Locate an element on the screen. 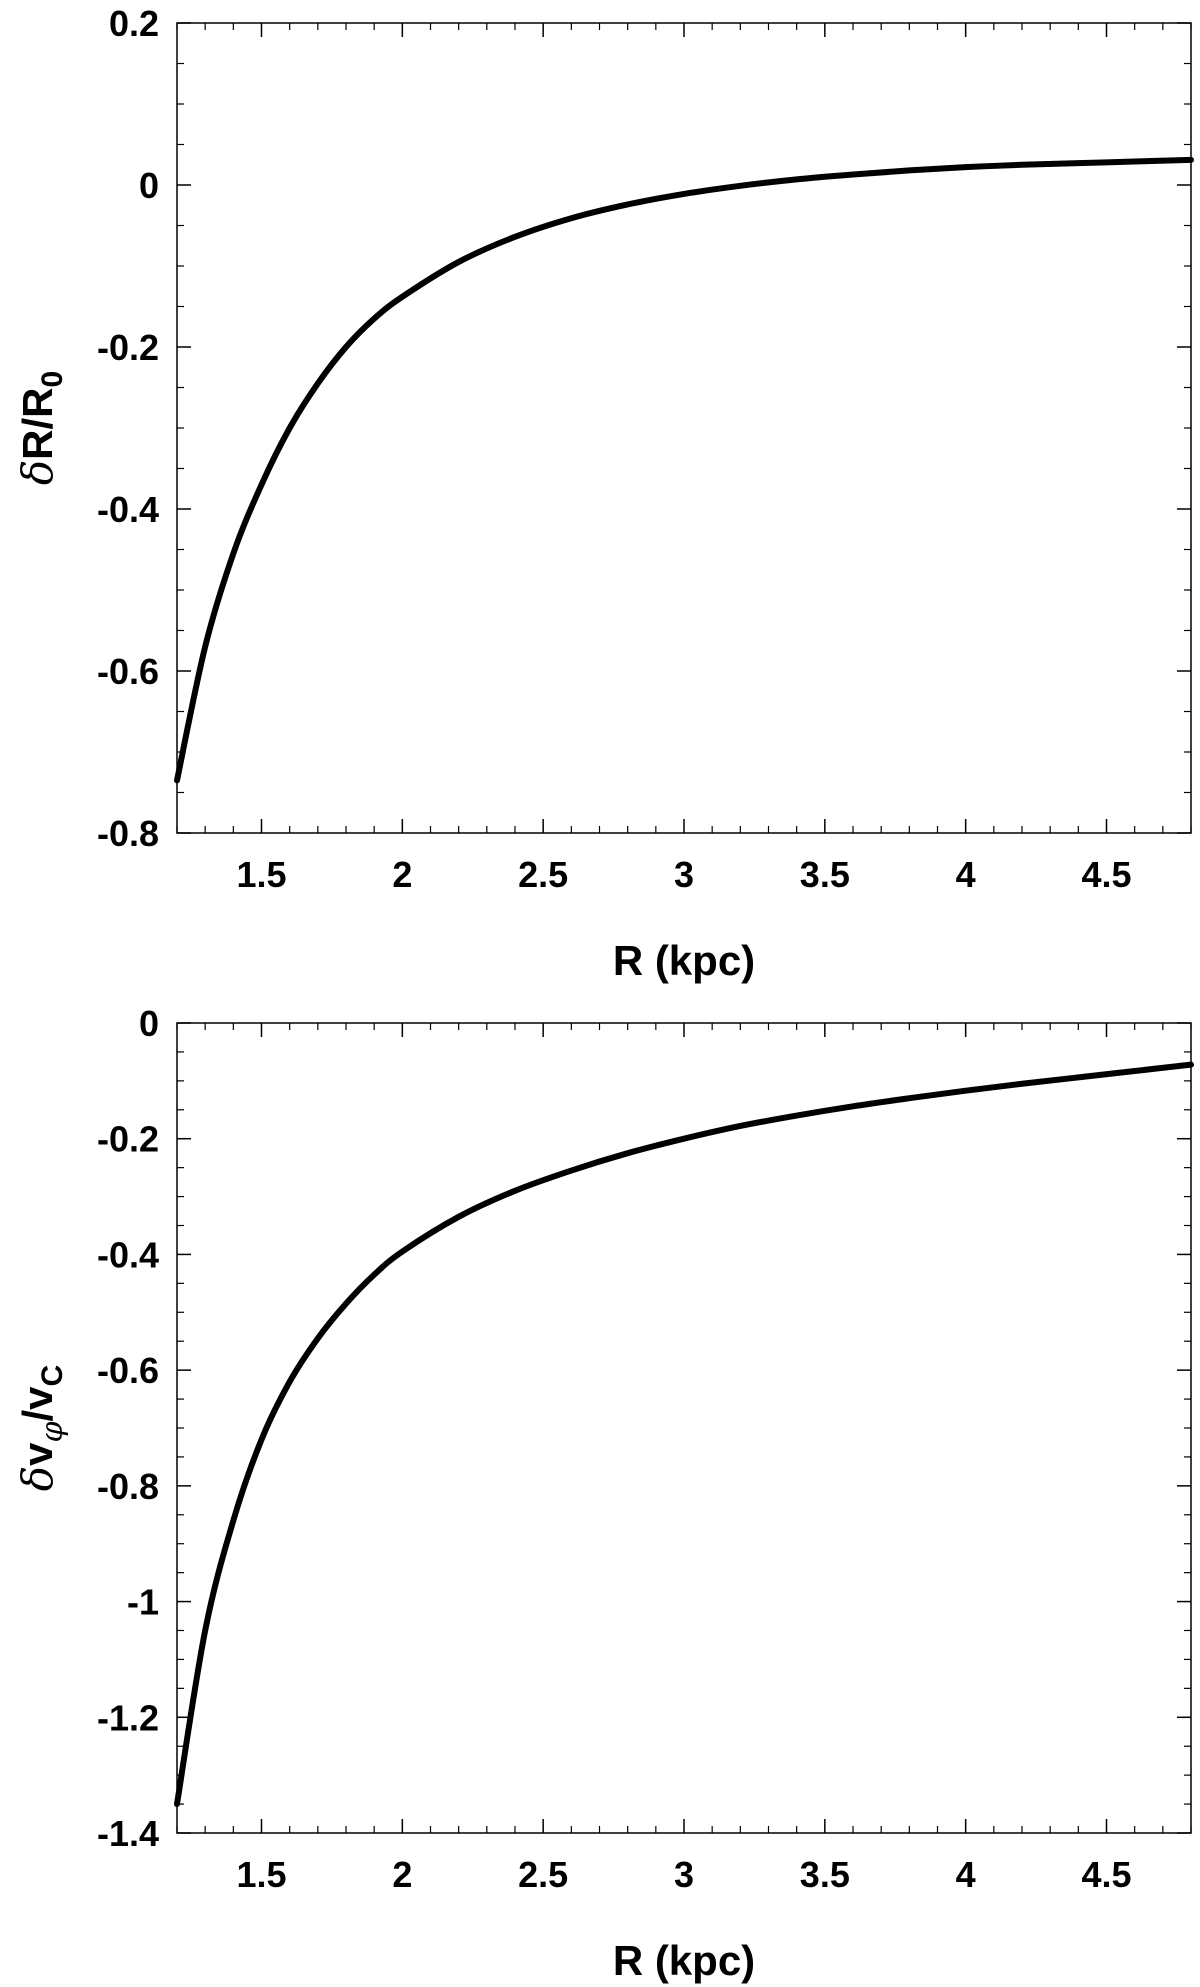 Image resolution: width=1200 pixels, height=1987 pixels. y-label-sub: 0 is located at coordinates (52, 379).